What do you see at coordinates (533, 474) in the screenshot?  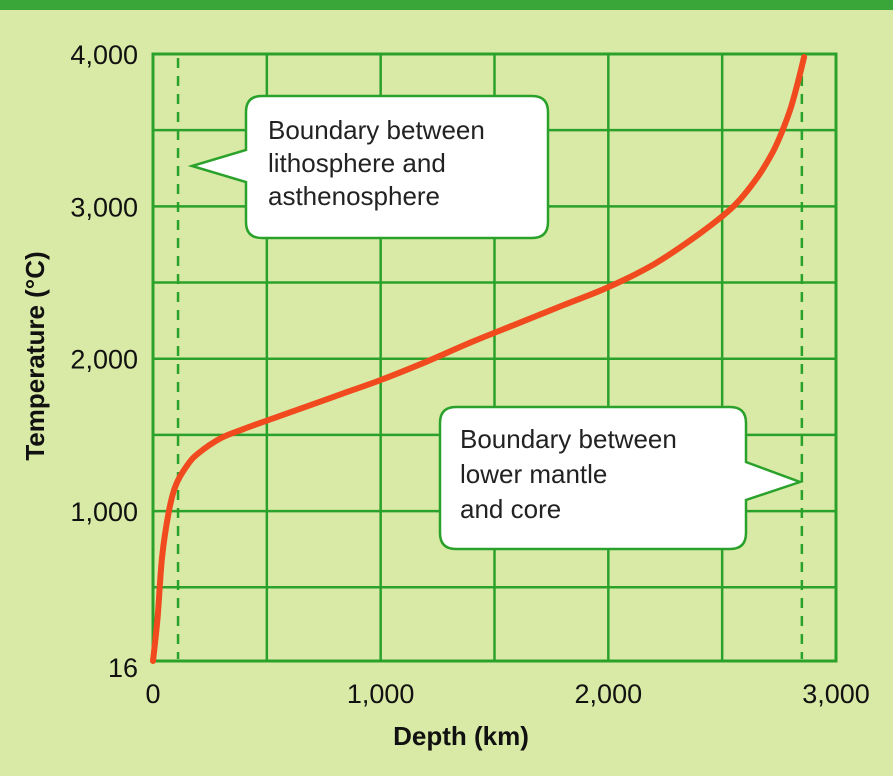 I see `callout-core-line-2: lower mantle` at bounding box center [533, 474].